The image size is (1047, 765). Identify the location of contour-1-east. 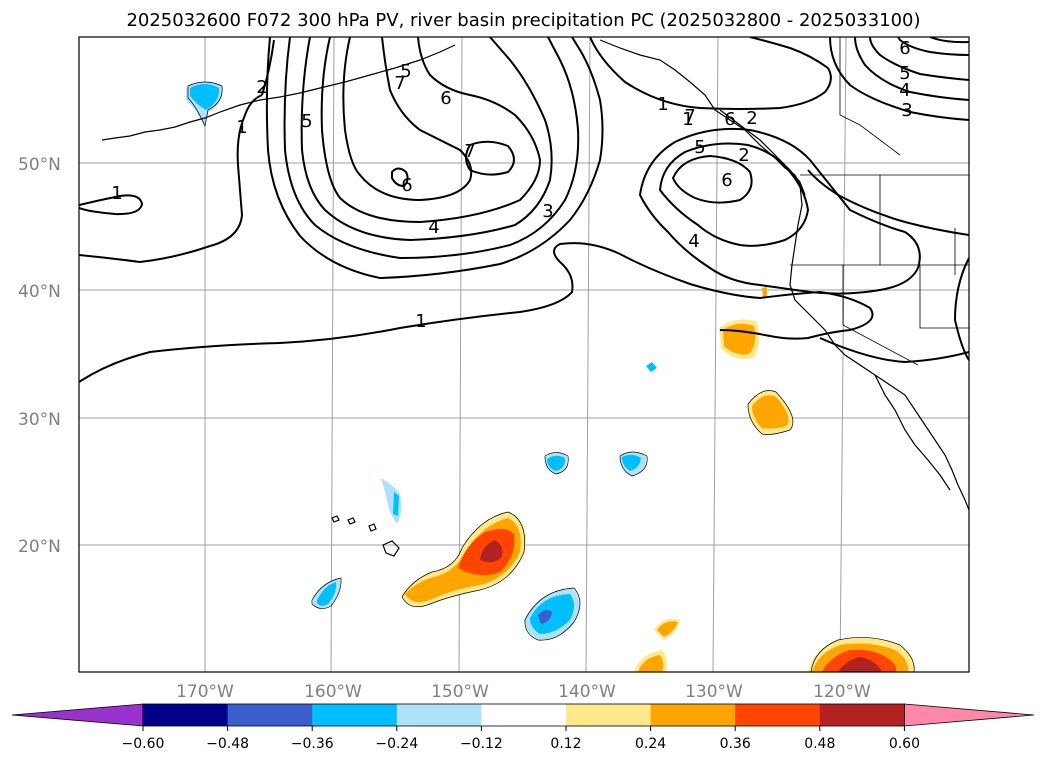
(894, 350).